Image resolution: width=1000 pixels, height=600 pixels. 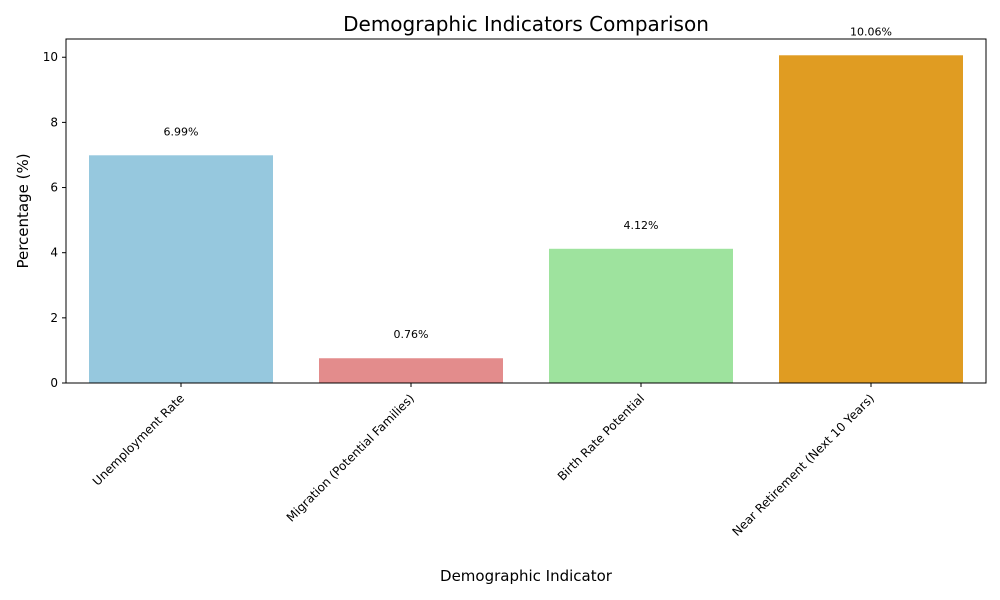 What do you see at coordinates (181, 131) in the screenshot?
I see `data-label-1: 6.99%` at bounding box center [181, 131].